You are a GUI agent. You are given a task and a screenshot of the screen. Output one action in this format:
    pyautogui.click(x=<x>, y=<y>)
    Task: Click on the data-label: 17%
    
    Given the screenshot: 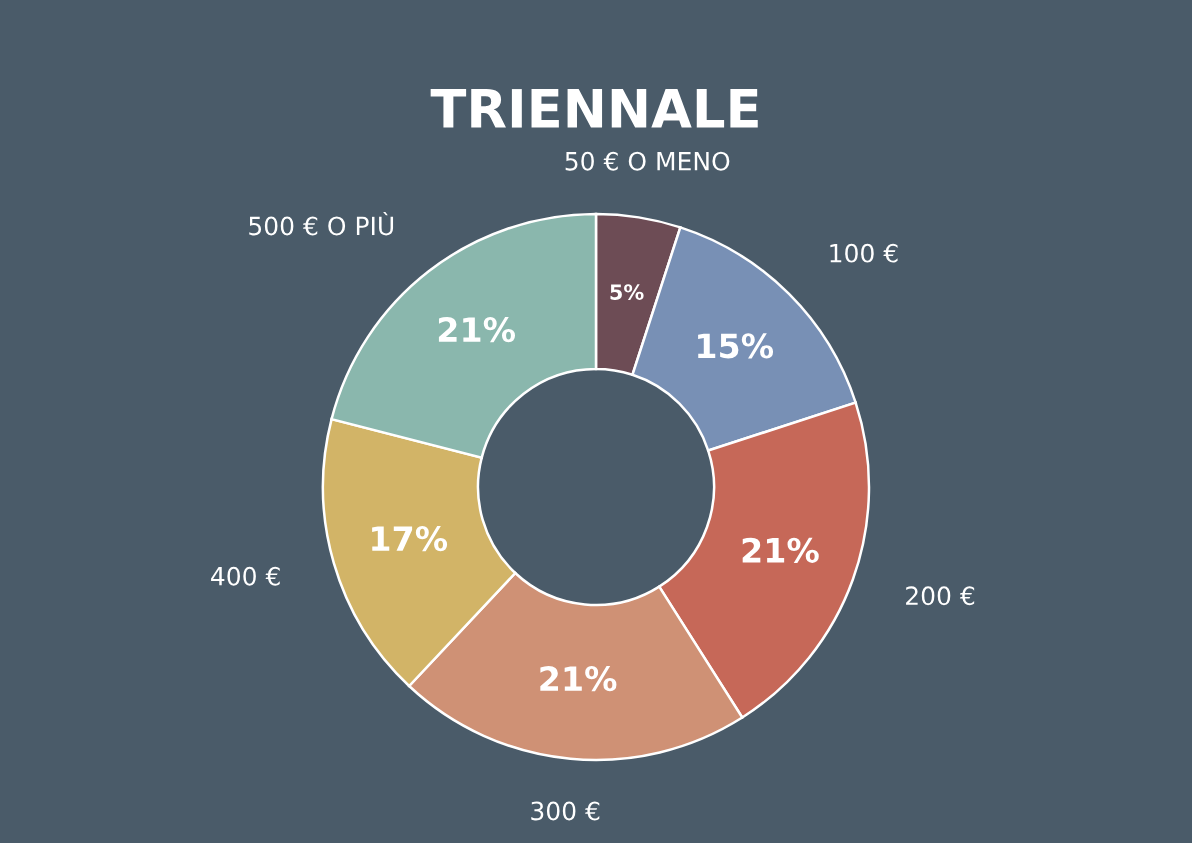 What is the action you would take?
    pyautogui.click(x=410, y=539)
    